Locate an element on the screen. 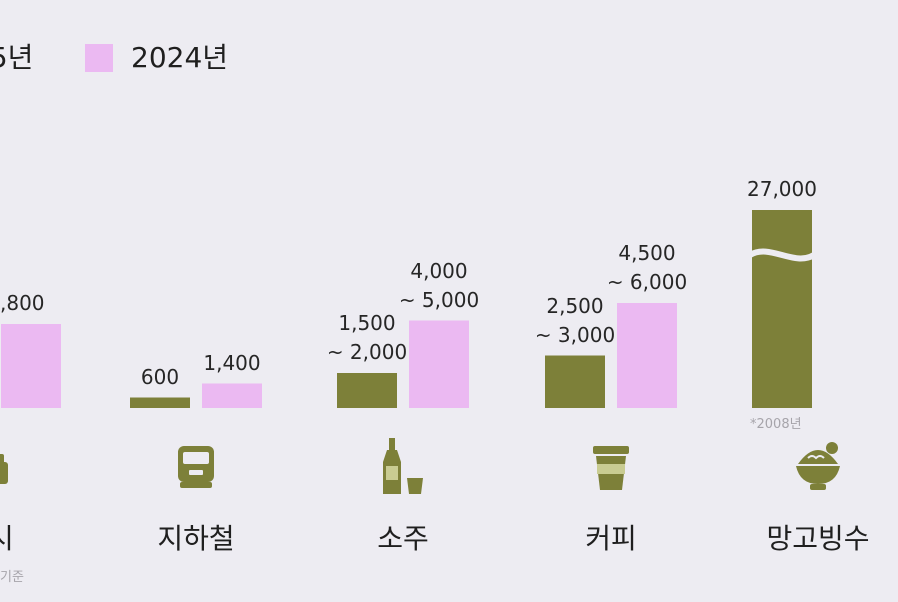 This screenshot has width=898, height=602. legend-label-2024: 2024년 is located at coordinates (180, 57).